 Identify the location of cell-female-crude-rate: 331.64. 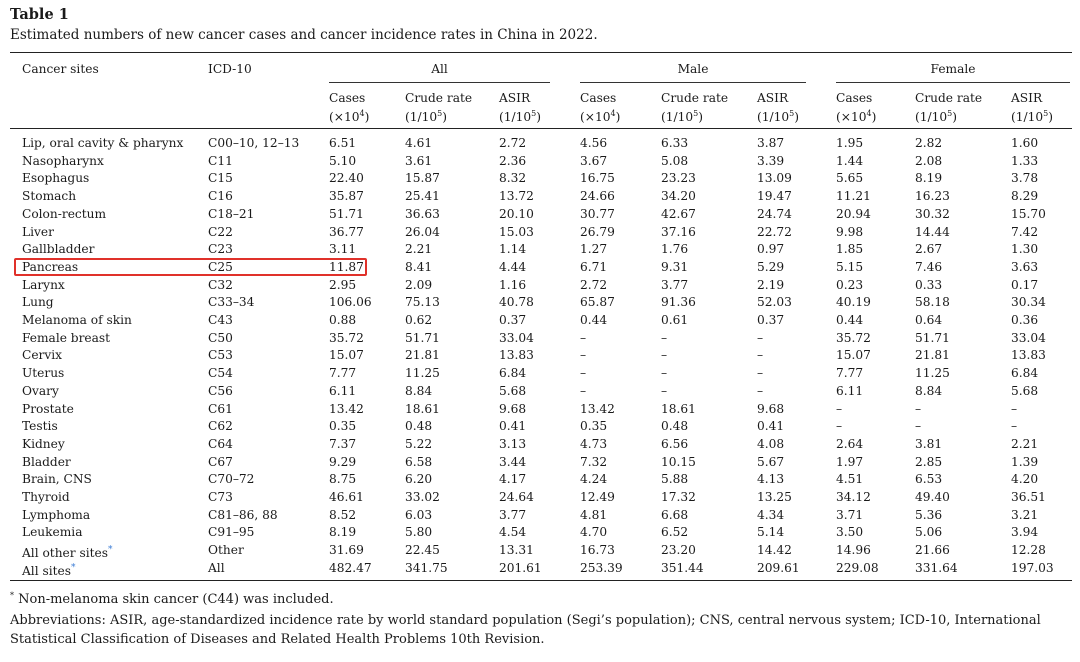
(936, 567).